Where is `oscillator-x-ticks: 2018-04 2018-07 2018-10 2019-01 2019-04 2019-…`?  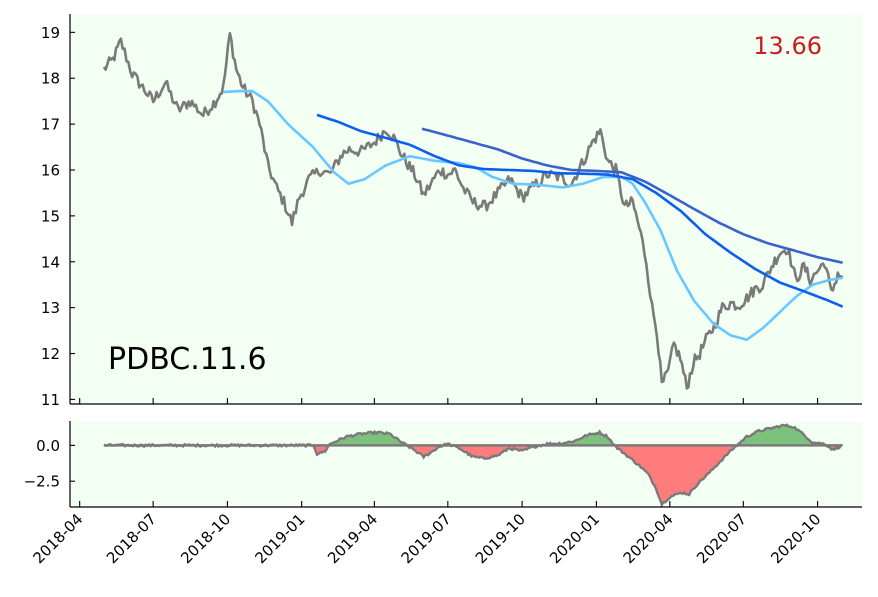 oscillator-x-ticks: 2018-04 2018-07 2018-10 2019-01 2019-04 2019-… is located at coordinates (426, 534).